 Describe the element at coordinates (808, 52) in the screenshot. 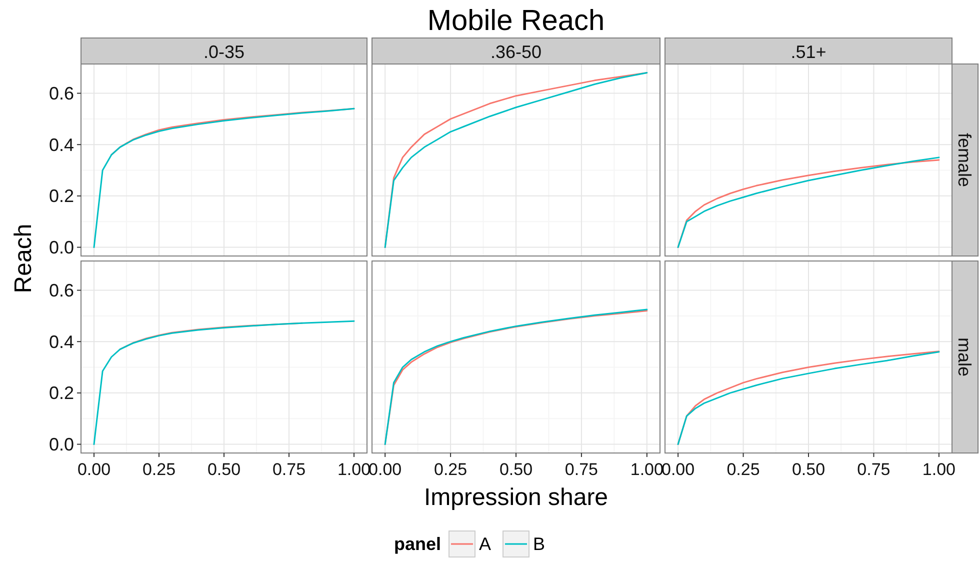

I see `chart-subtitle: .51+` at that location.